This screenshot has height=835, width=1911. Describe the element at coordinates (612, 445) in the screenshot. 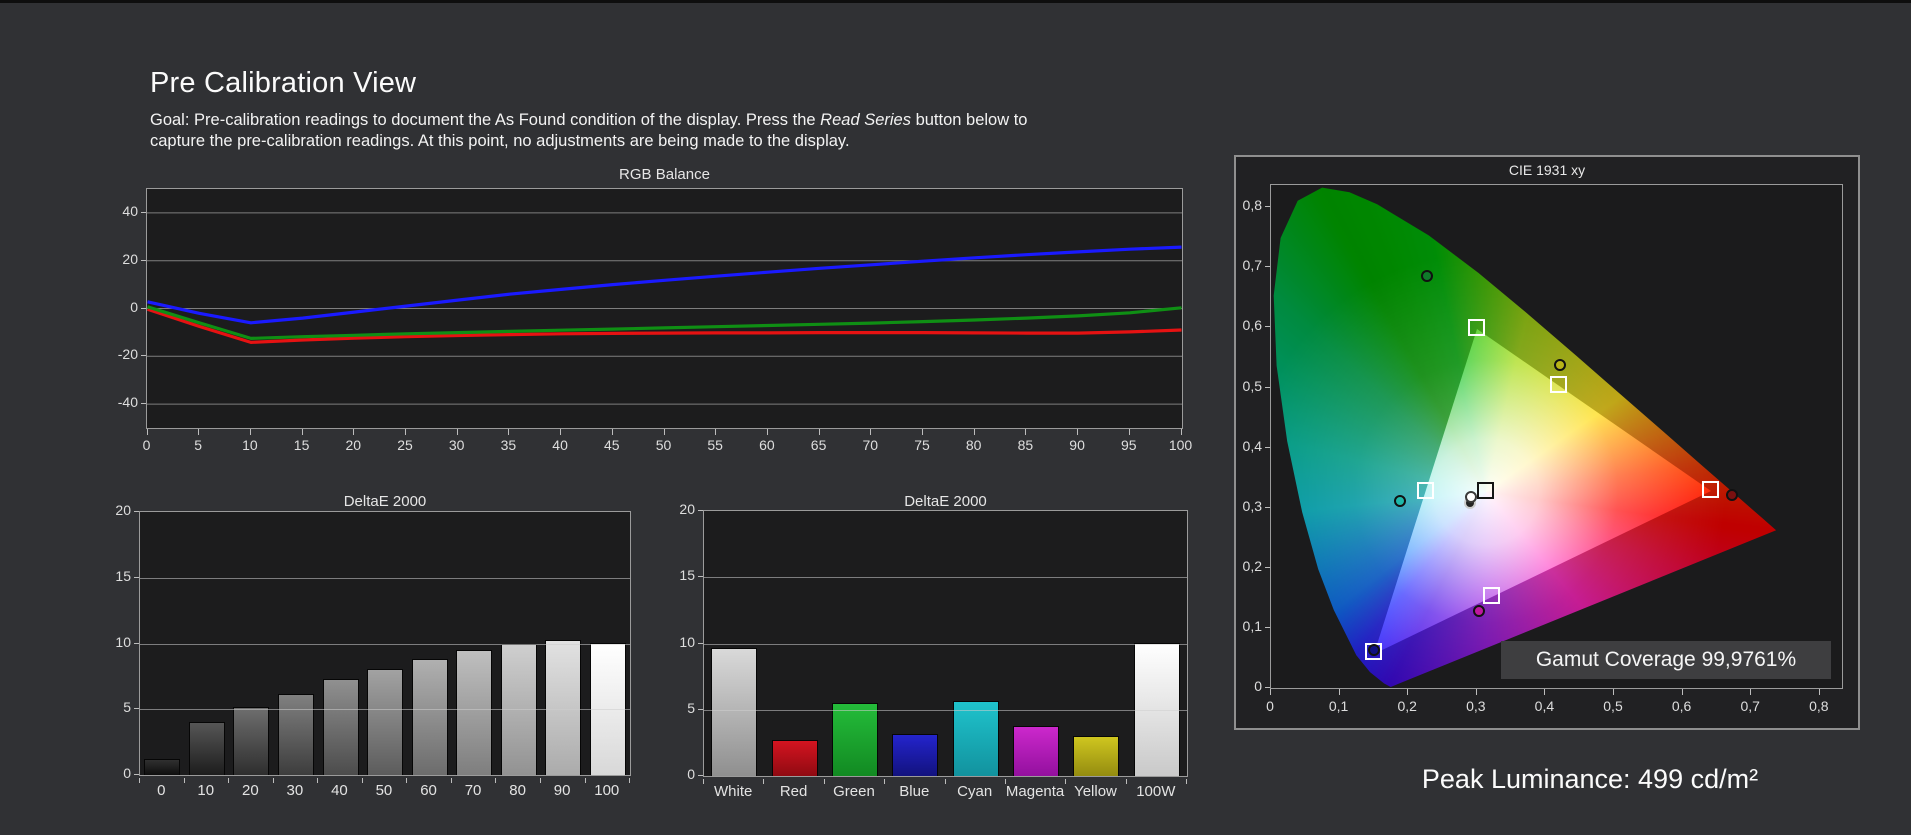

I see `x-tick-label: 45` at that location.